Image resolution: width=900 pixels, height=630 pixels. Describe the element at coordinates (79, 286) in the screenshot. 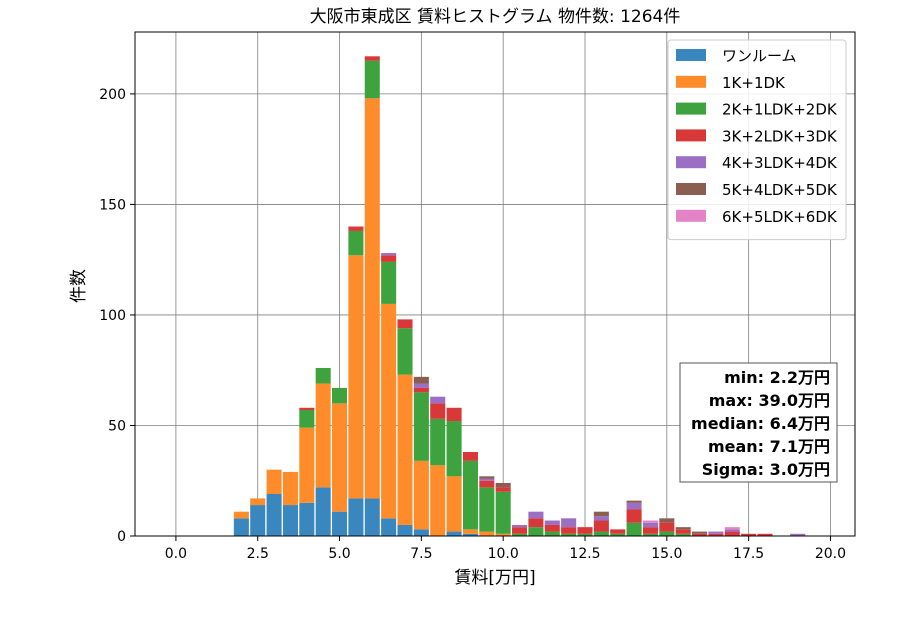

I see `y-axis-title: 件数` at that location.